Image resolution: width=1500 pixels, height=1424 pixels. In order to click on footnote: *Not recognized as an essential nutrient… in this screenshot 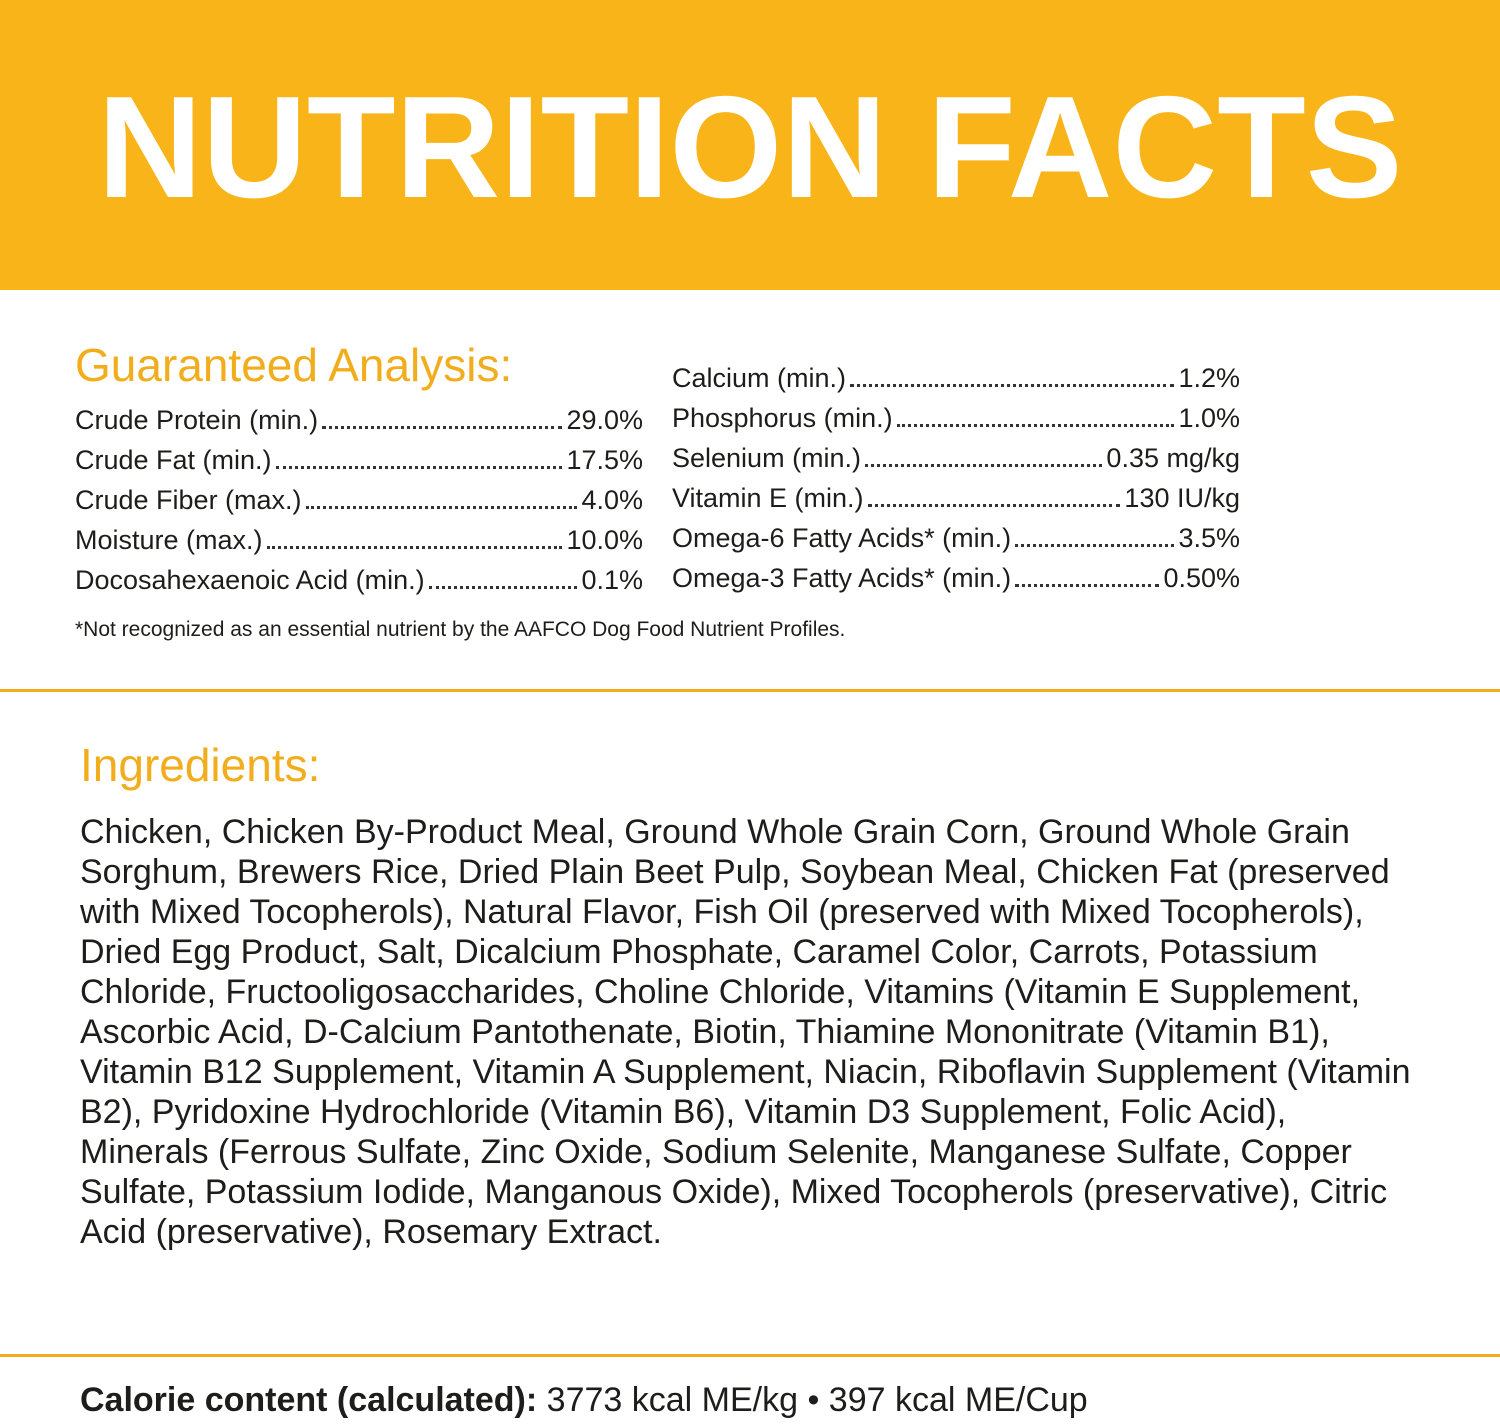, I will do `click(460, 629)`.